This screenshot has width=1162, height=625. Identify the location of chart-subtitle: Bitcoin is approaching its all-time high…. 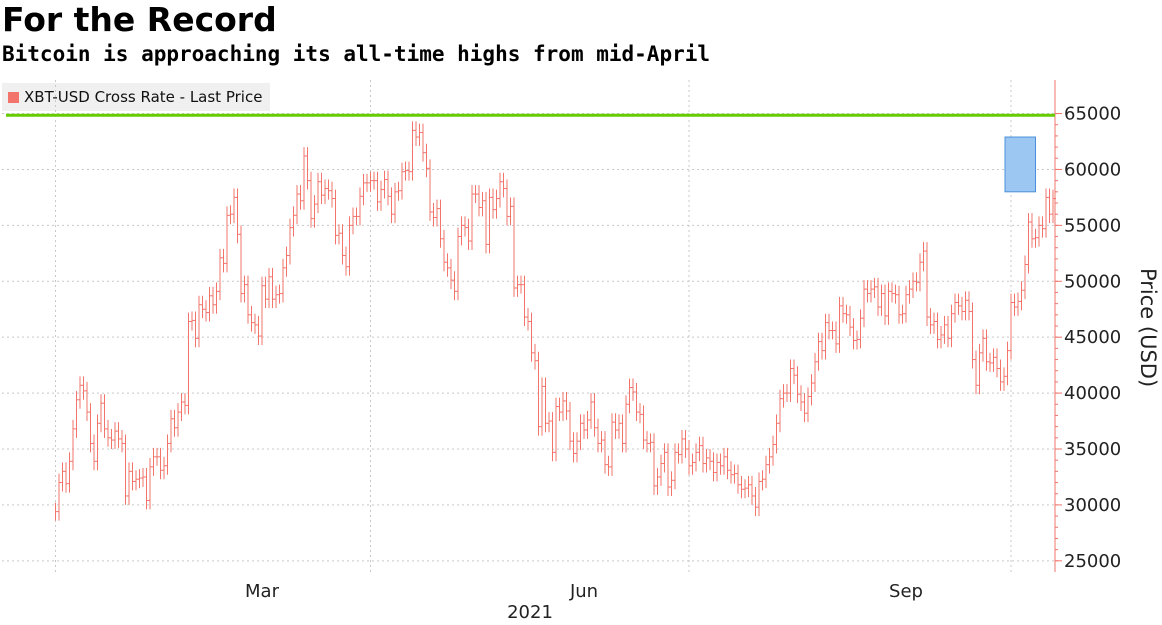
(356, 54).